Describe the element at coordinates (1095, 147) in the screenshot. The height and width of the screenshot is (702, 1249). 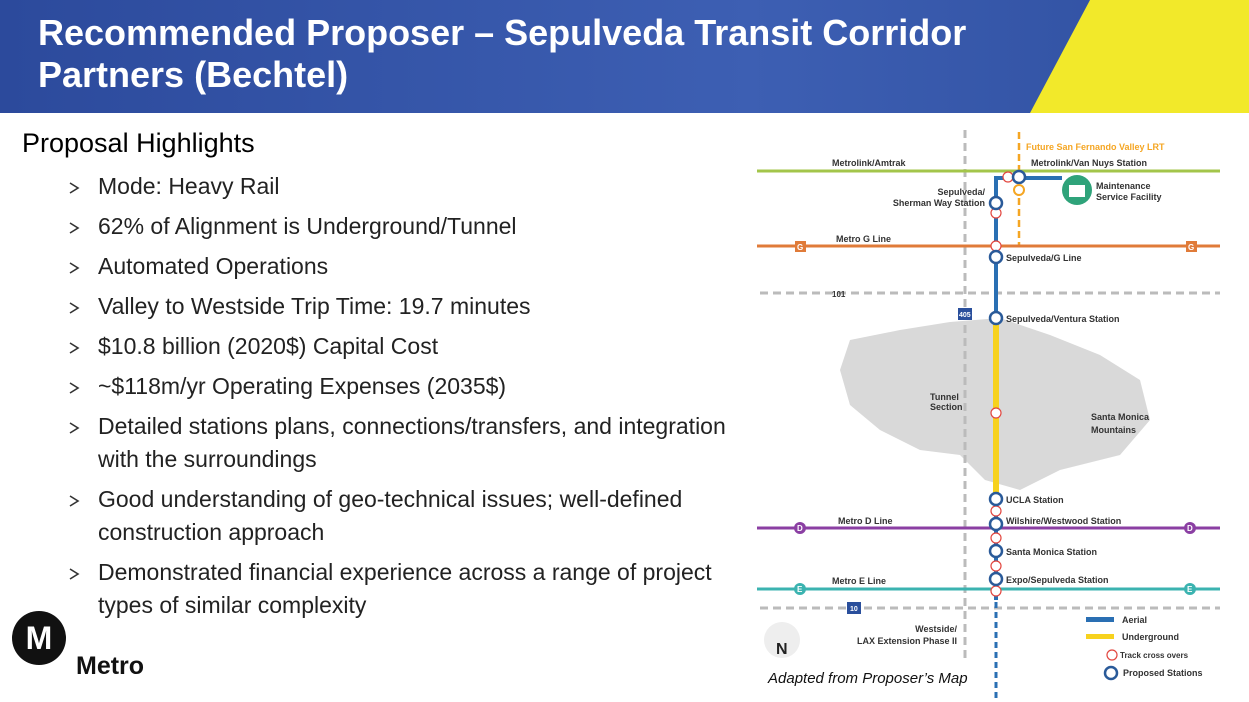
I see `map-label: Future San Fernando Valley LRT` at that location.